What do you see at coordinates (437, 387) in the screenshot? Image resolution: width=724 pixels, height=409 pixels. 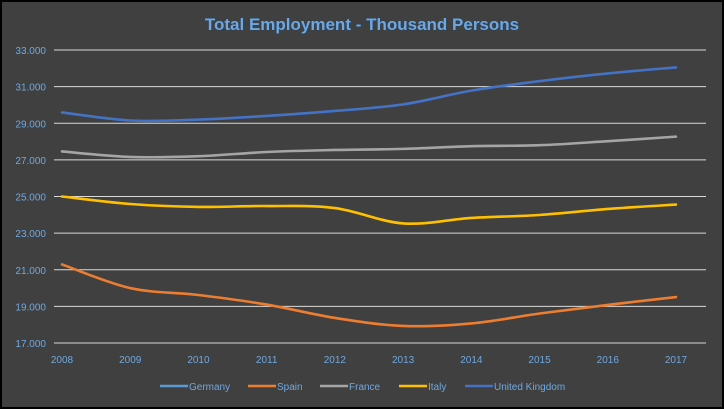 I see `legend-label: Italy` at bounding box center [437, 387].